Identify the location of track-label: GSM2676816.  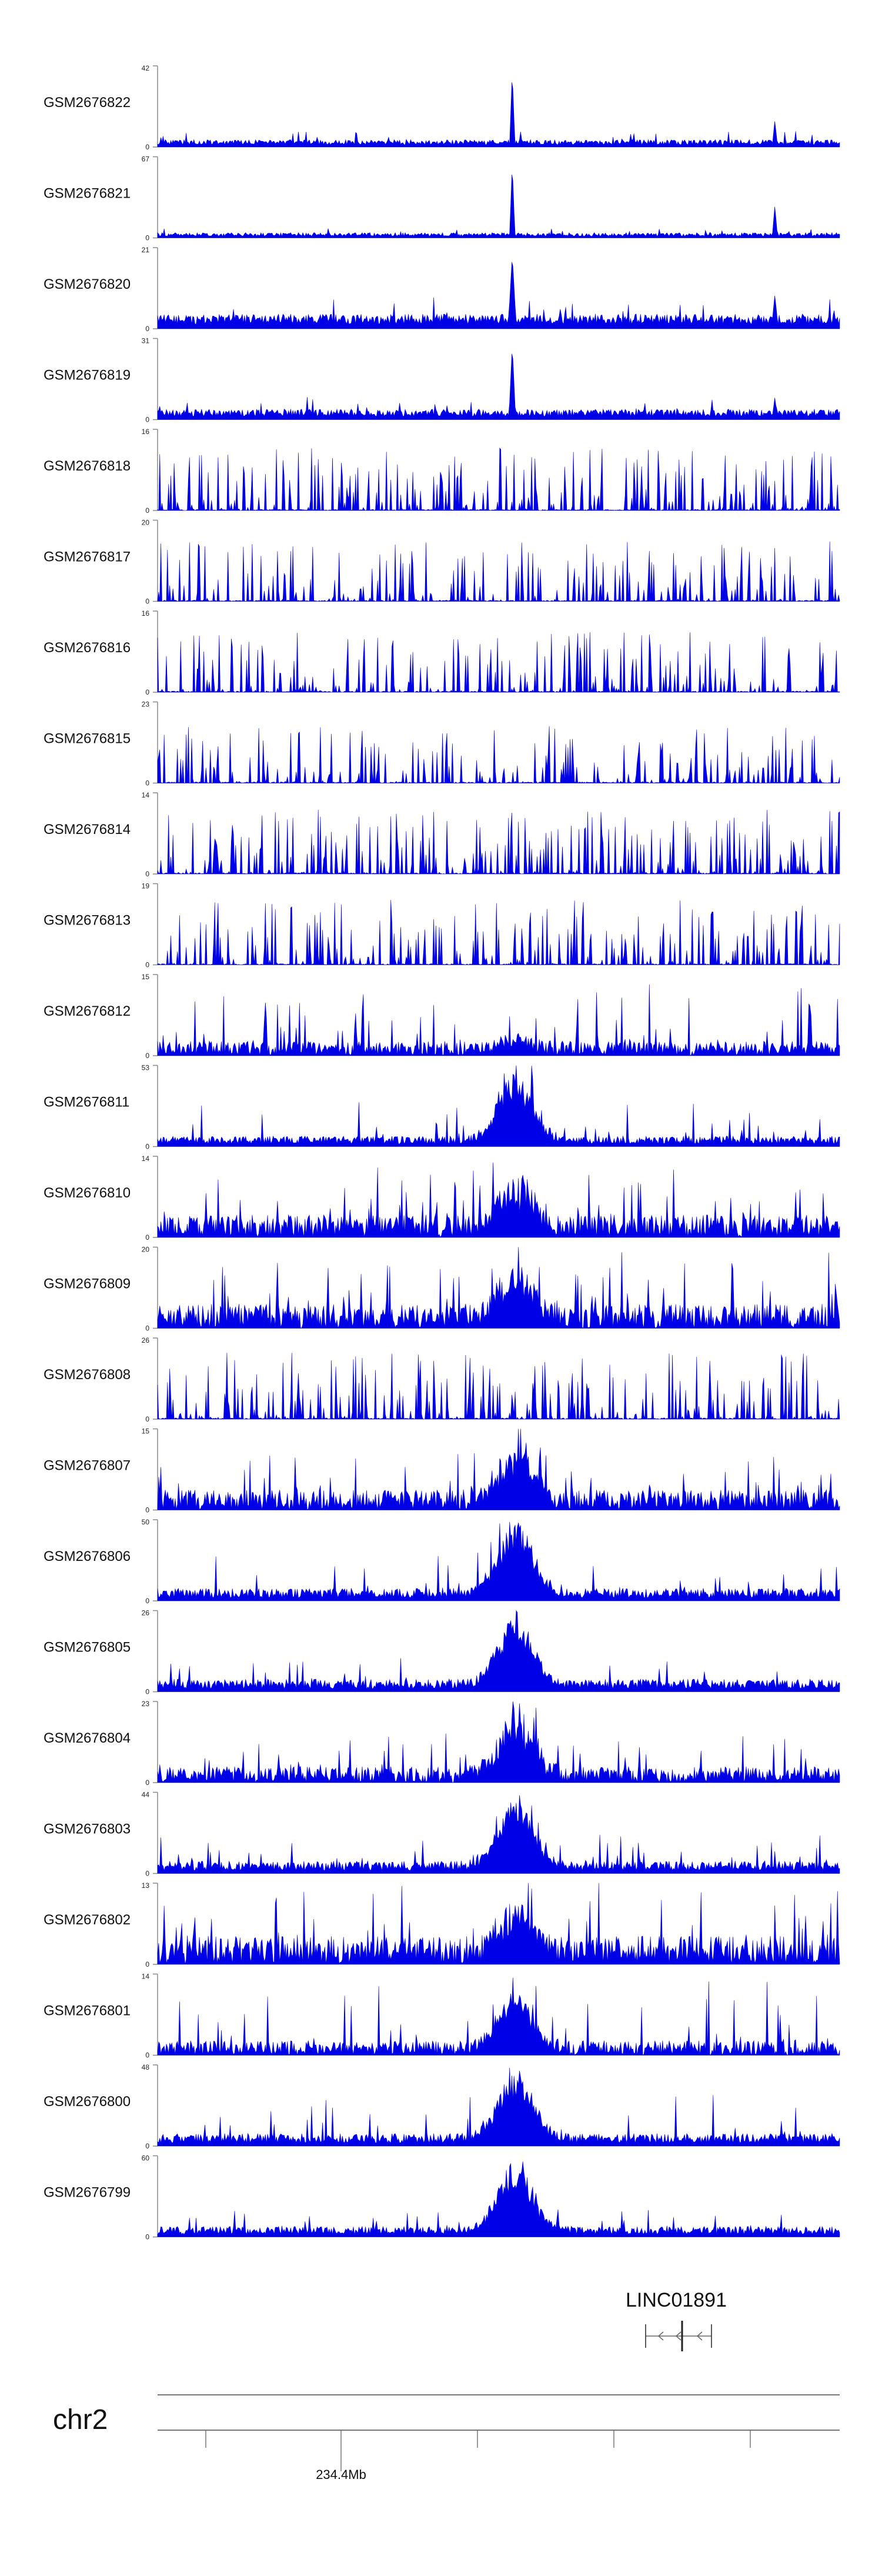
(87, 648).